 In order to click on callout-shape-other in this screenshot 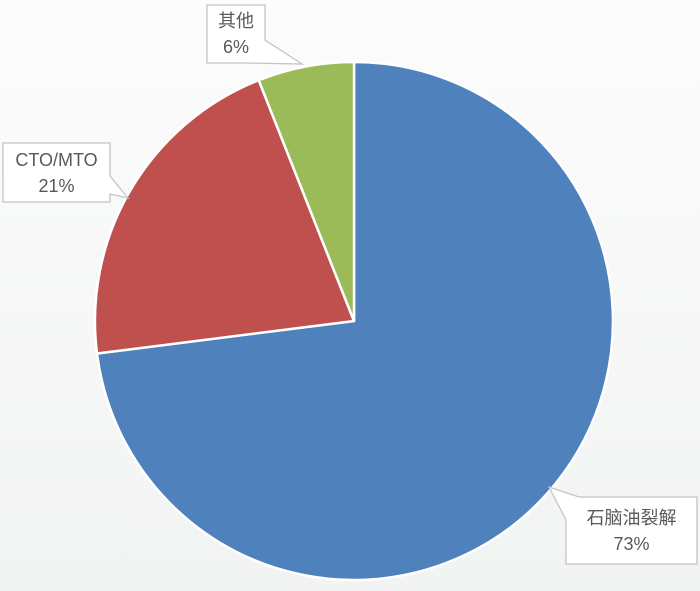, I will do `click(255, 34)`.